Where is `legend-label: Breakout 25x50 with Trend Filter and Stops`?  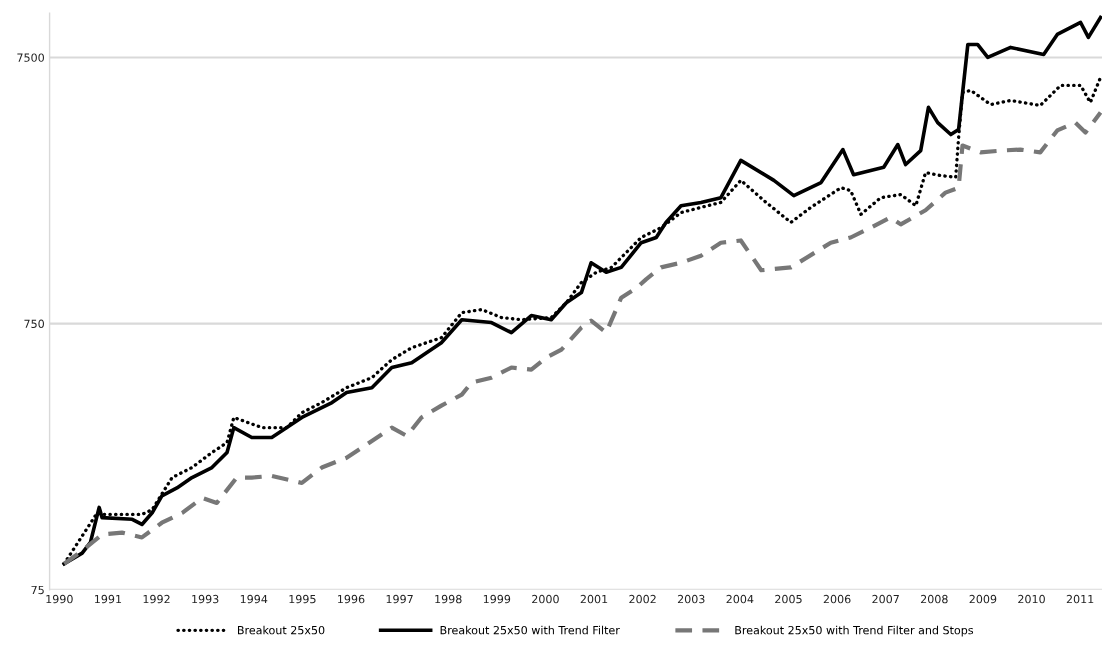
legend-label: Breakout 25x50 with Trend Filter and Stops is located at coordinates (854, 631).